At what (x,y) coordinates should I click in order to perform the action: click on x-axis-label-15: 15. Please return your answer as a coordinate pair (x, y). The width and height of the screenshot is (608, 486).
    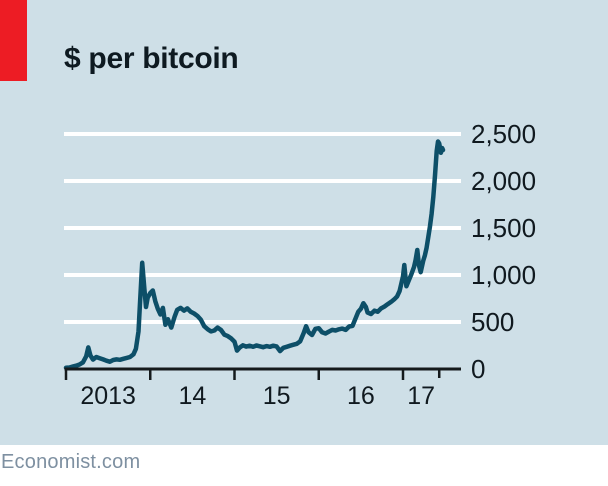
    Looking at the image, I should click on (277, 396).